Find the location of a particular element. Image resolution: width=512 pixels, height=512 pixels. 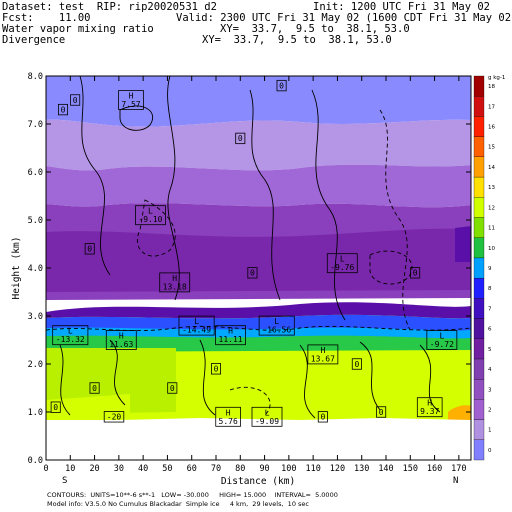

contour-label-text: L -16.56 is located at coordinates (276, 326).